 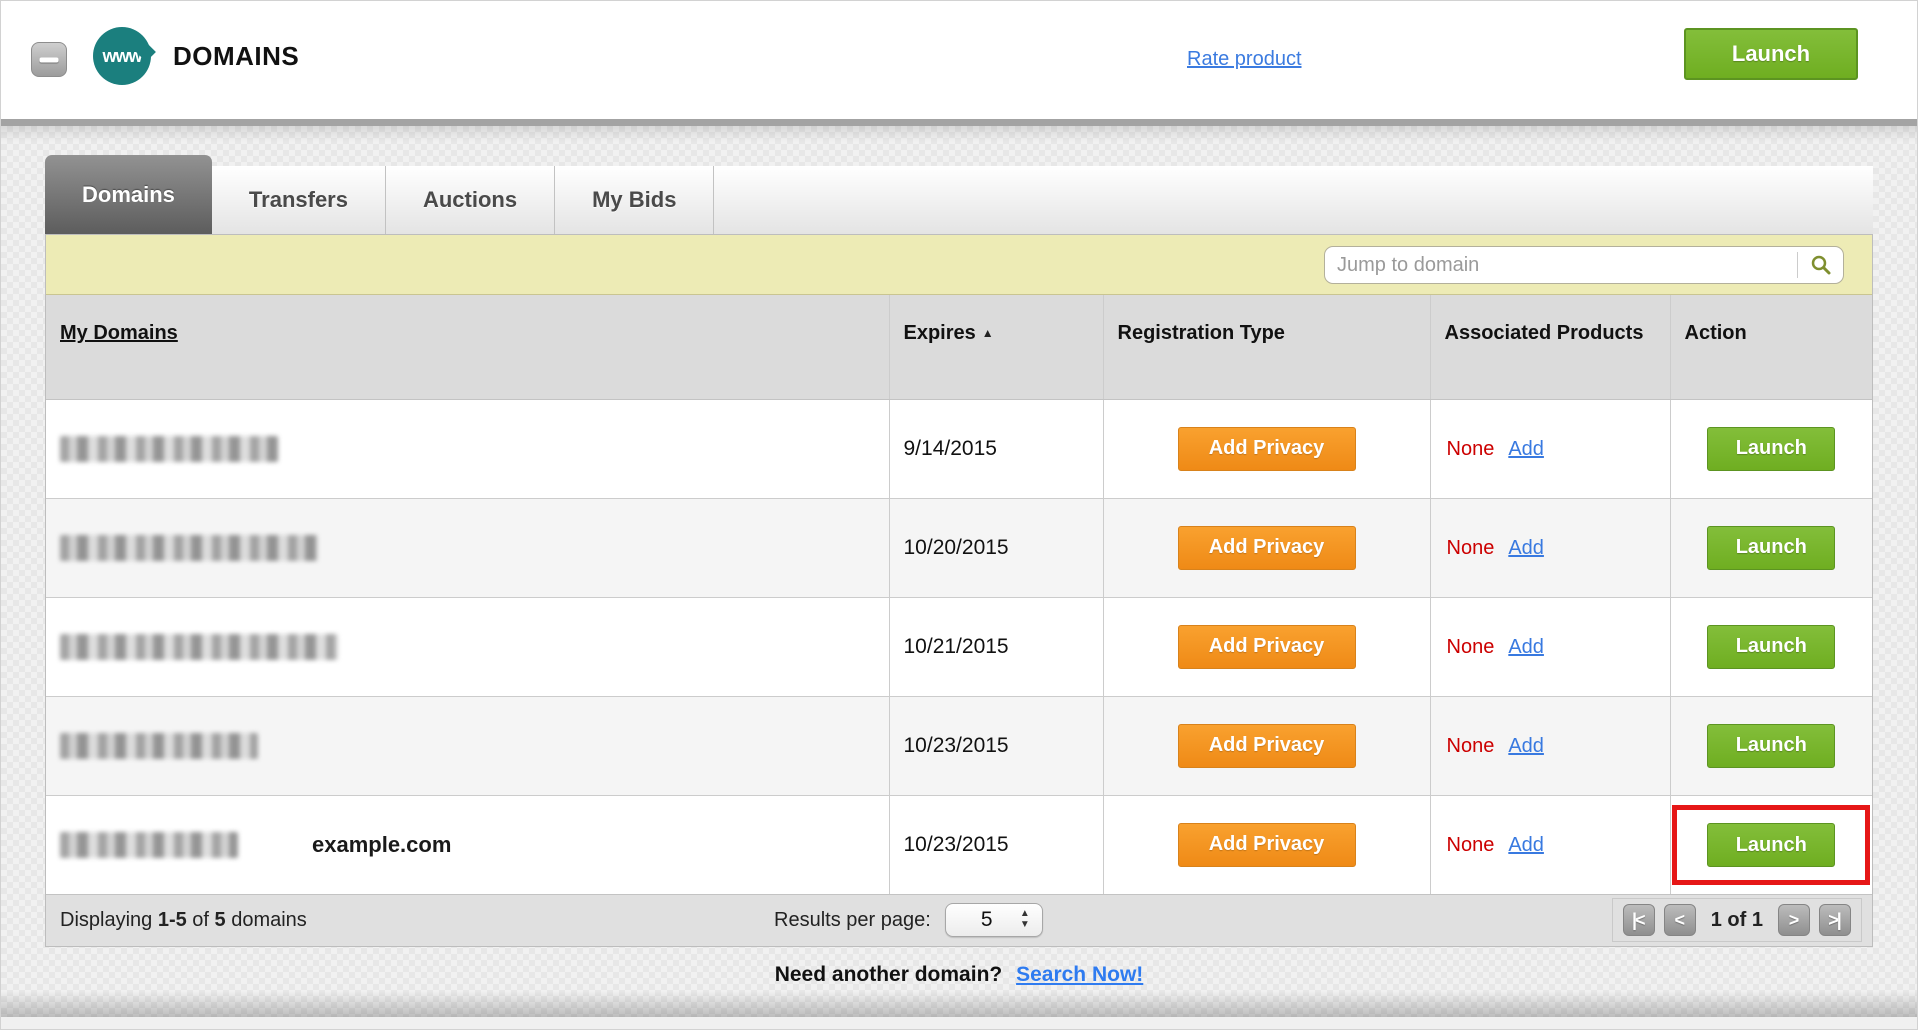 What do you see at coordinates (1638, 920) in the screenshot?
I see `pagination-first-button: |<` at bounding box center [1638, 920].